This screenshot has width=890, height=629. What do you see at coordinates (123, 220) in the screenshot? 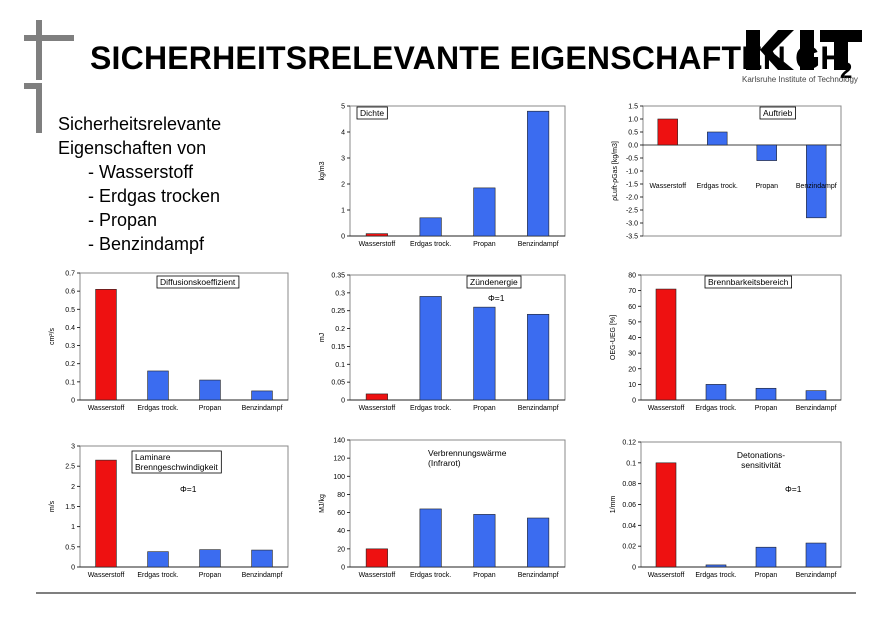
I see `intro-item-propan: - Propan` at bounding box center [123, 220].